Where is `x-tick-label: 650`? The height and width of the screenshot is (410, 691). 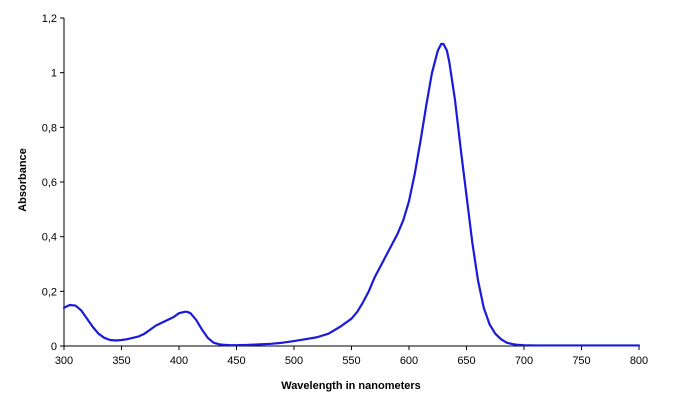 x-tick-label: 650 is located at coordinates (466, 361).